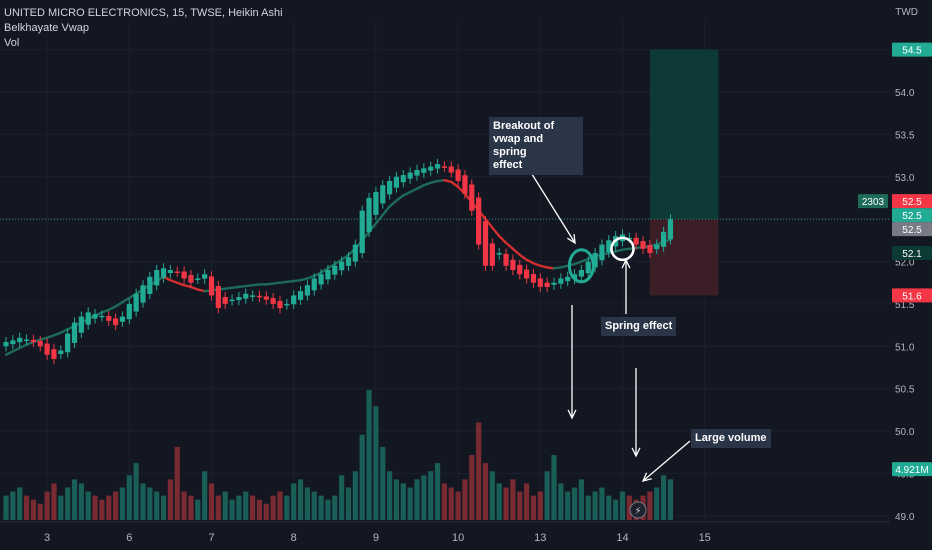 The image size is (932, 550). I want to click on price-tick-label: 49.0, so click(905, 517).